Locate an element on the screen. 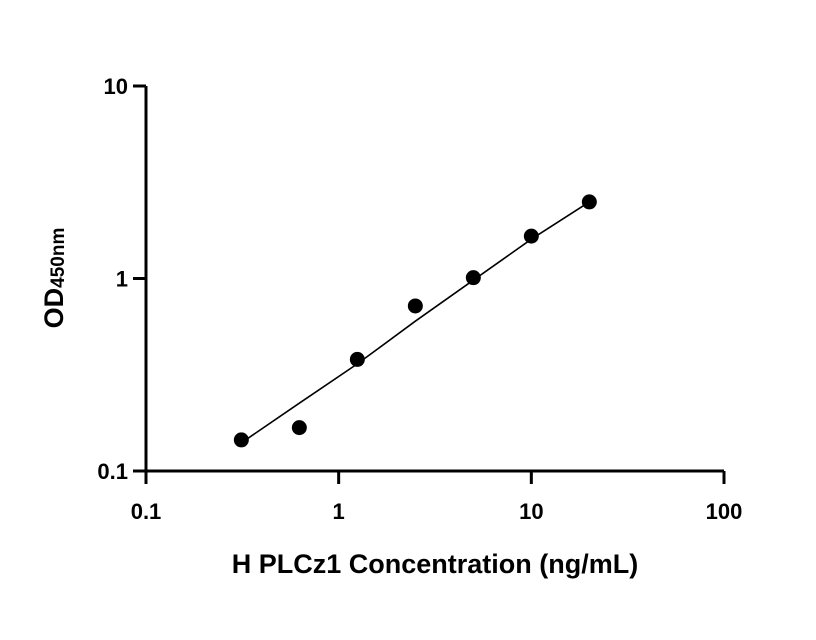 This screenshot has width=816, height=640. x-tick-label: 100 is located at coordinates (724, 511).